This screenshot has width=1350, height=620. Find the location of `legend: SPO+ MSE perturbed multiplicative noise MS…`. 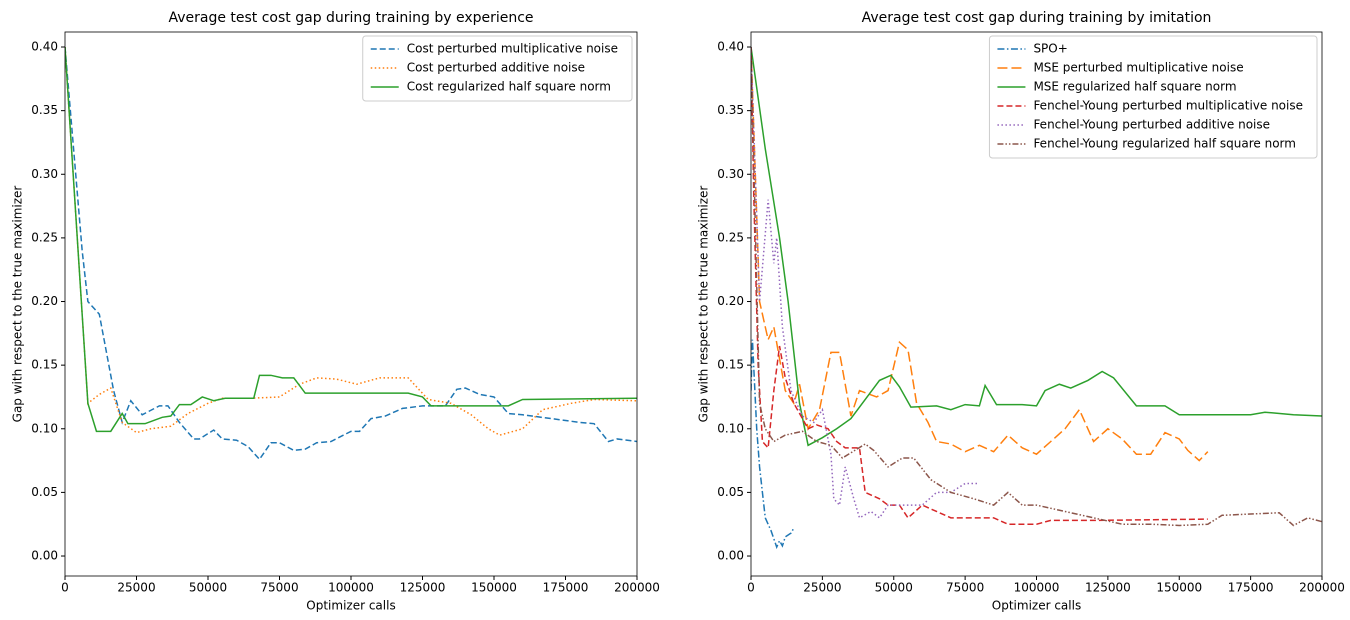

legend: SPO+ MSE perturbed multiplicative noise MS… is located at coordinates (1153, 97).